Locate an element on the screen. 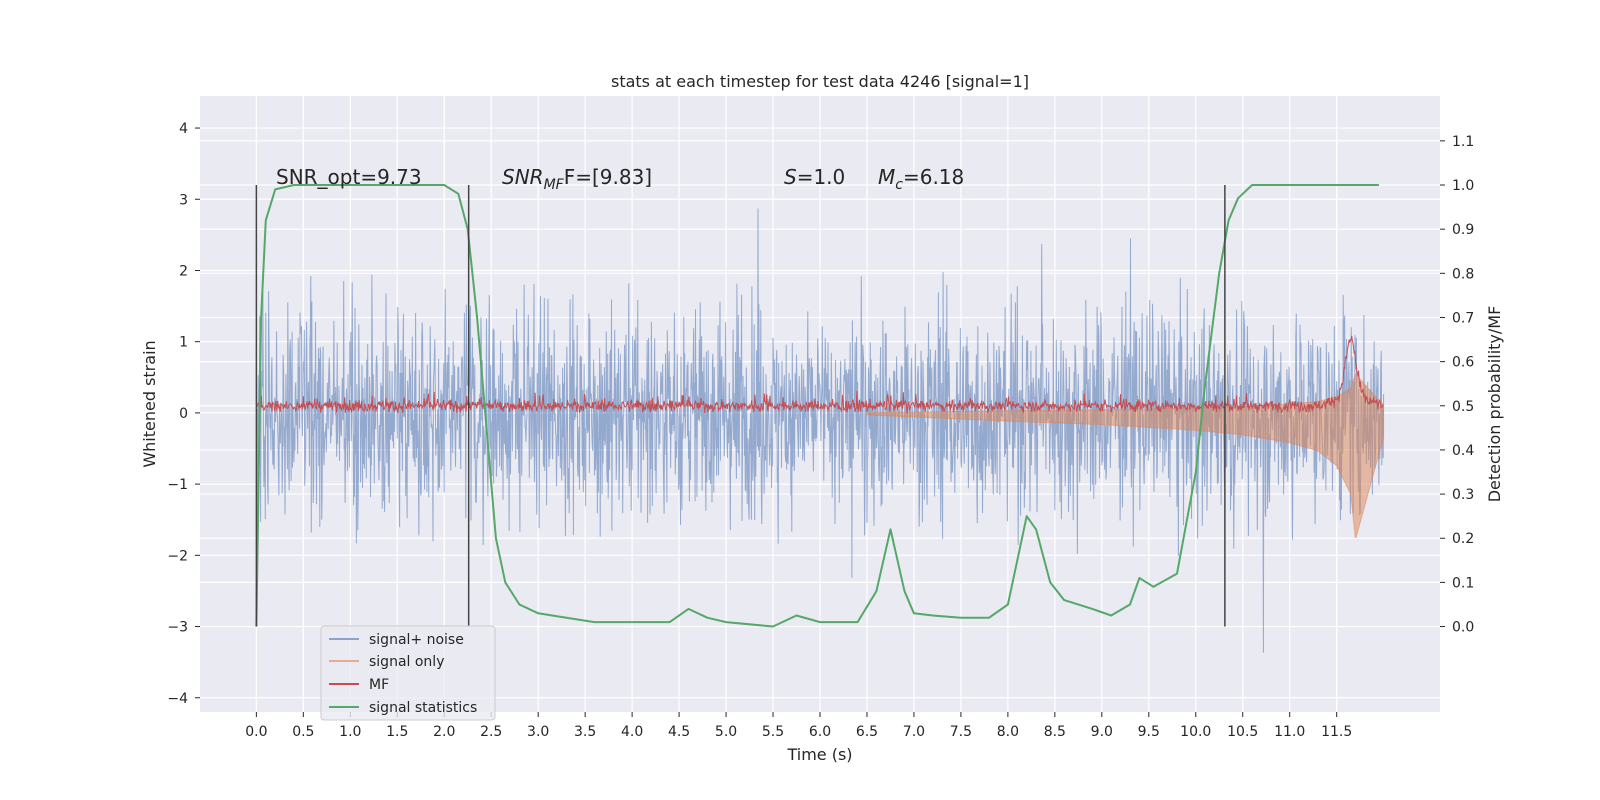  y-tick-label: 0 is located at coordinates (183, 414).